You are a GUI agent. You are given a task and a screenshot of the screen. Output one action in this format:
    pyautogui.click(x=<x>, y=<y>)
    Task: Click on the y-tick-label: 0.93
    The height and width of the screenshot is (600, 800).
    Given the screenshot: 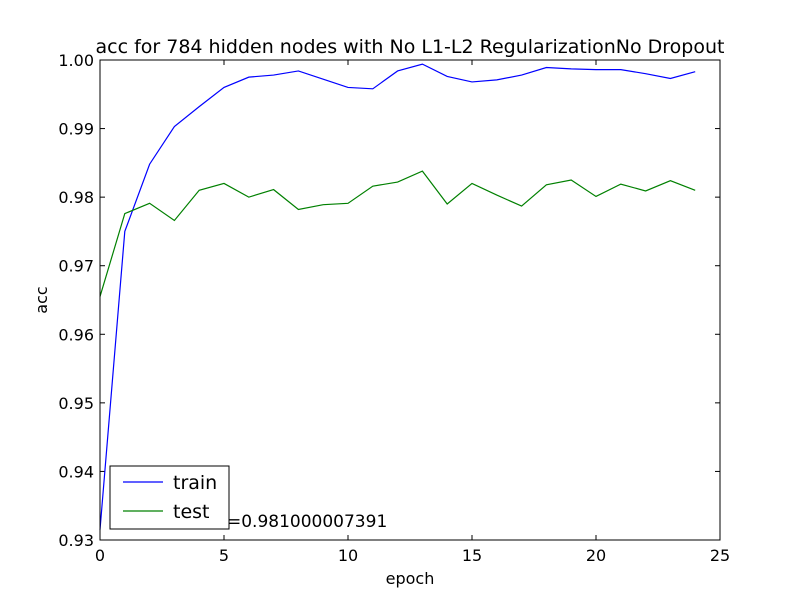 What is the action you would take?
    pyautogui.click(x=76, y=540)
    